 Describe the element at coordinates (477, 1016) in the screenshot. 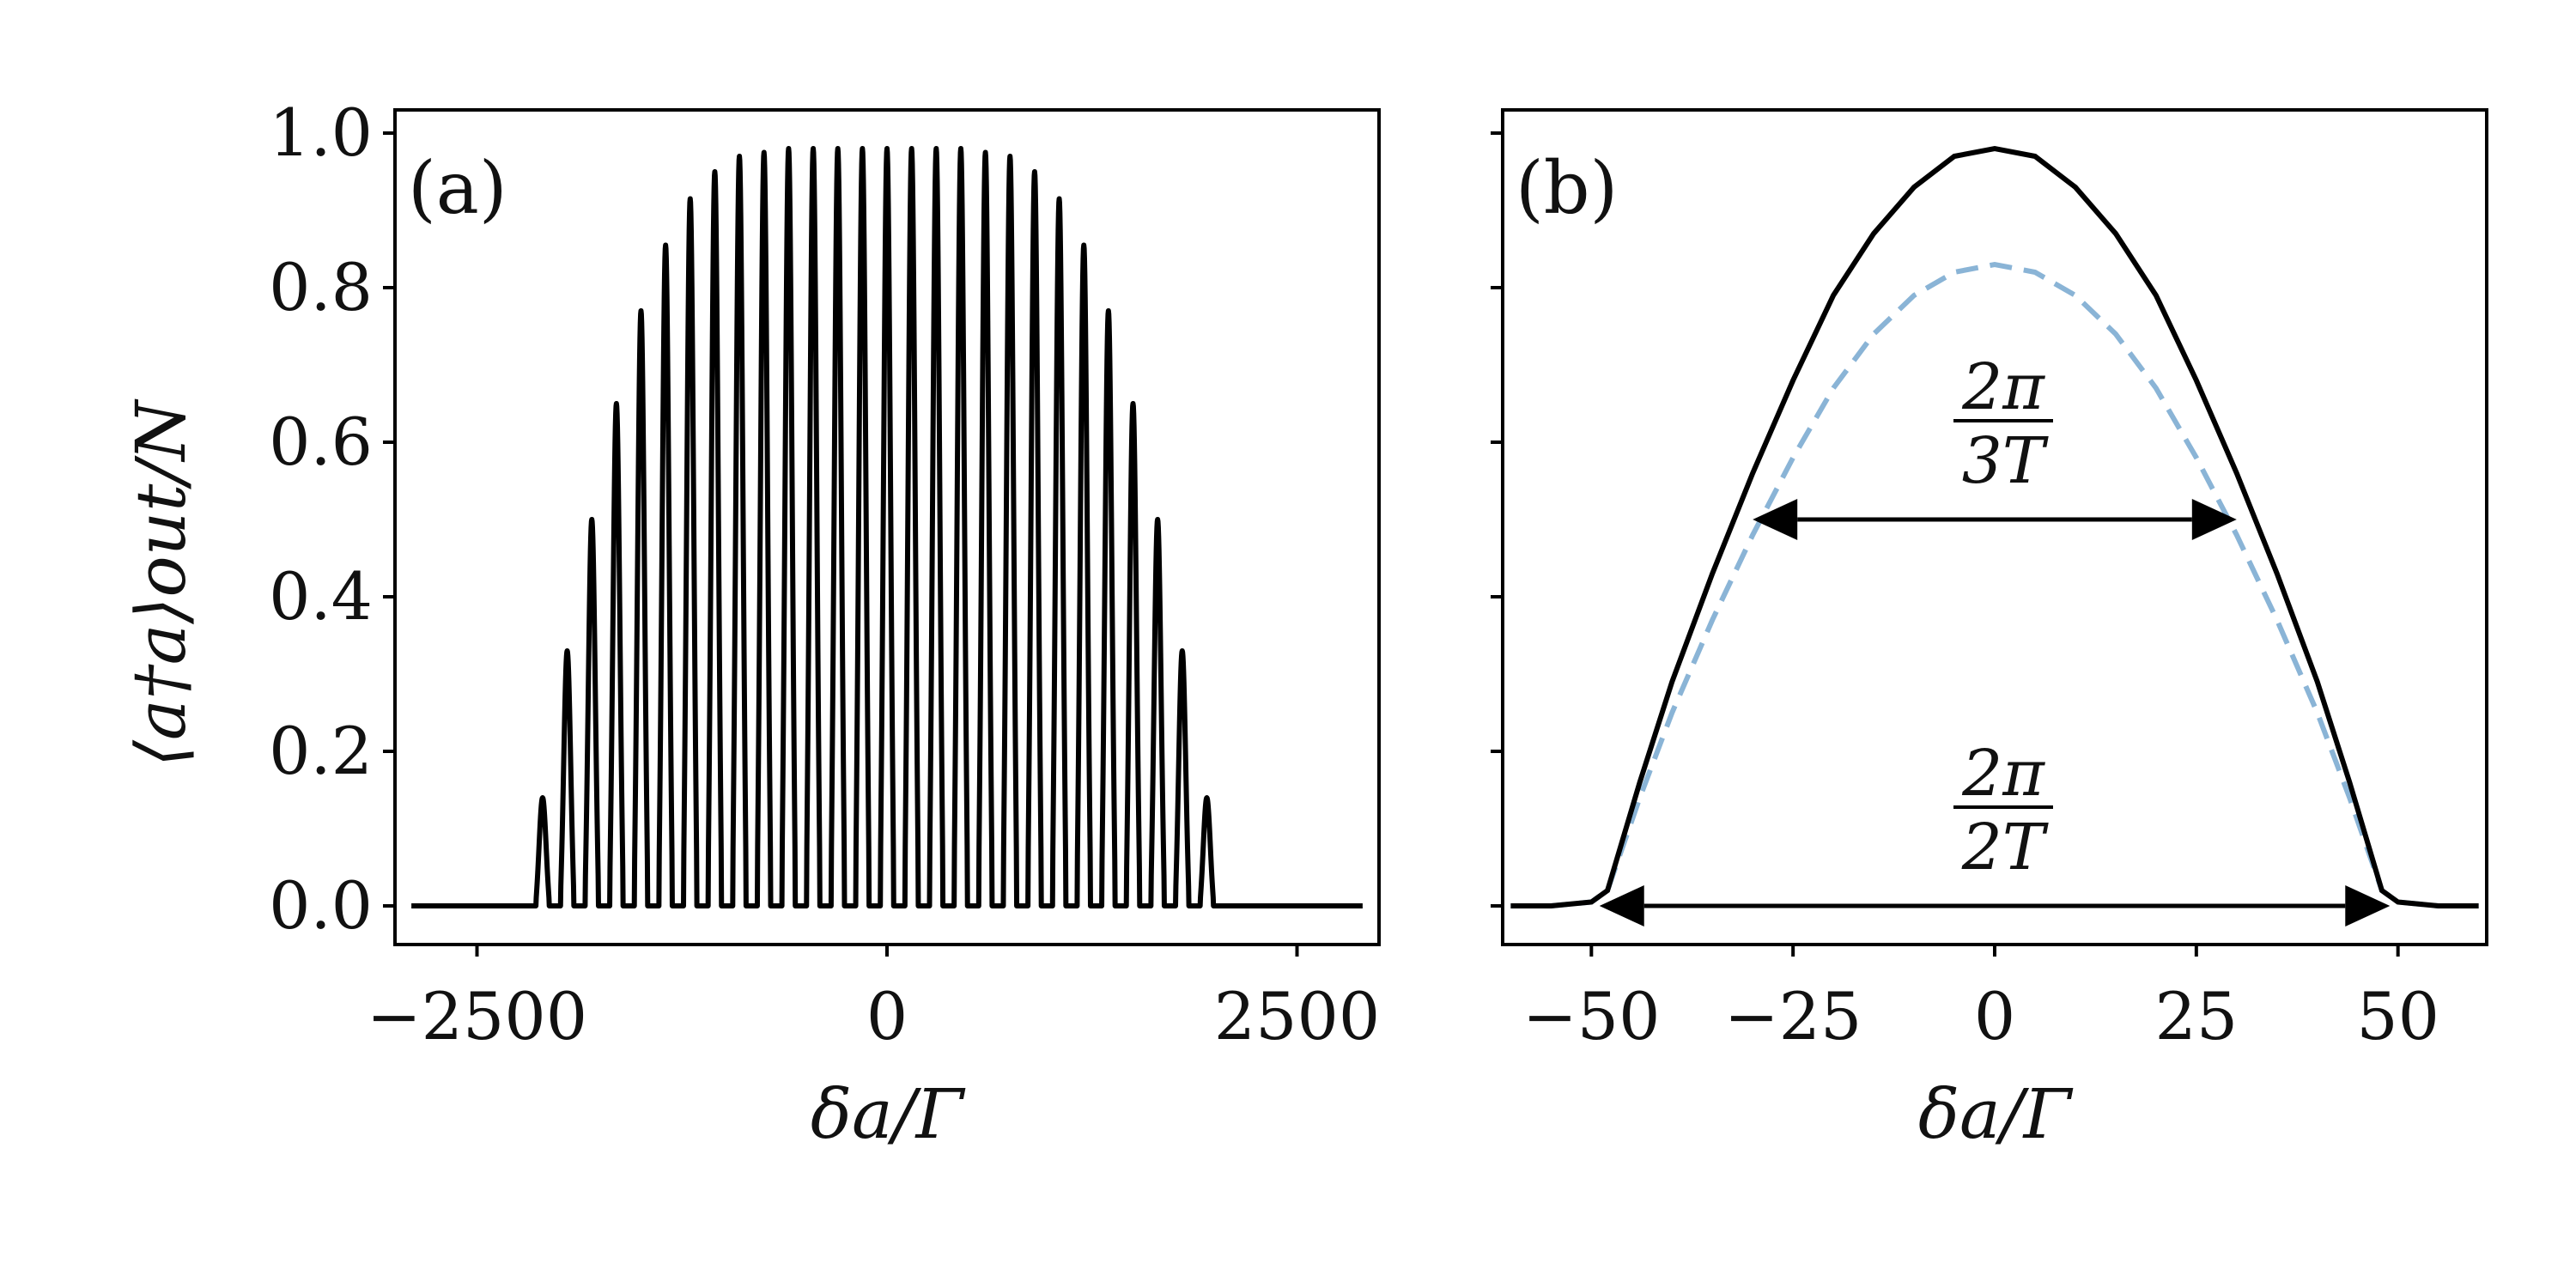

I see `panel-a-x-tick-label: −2500` at that location.